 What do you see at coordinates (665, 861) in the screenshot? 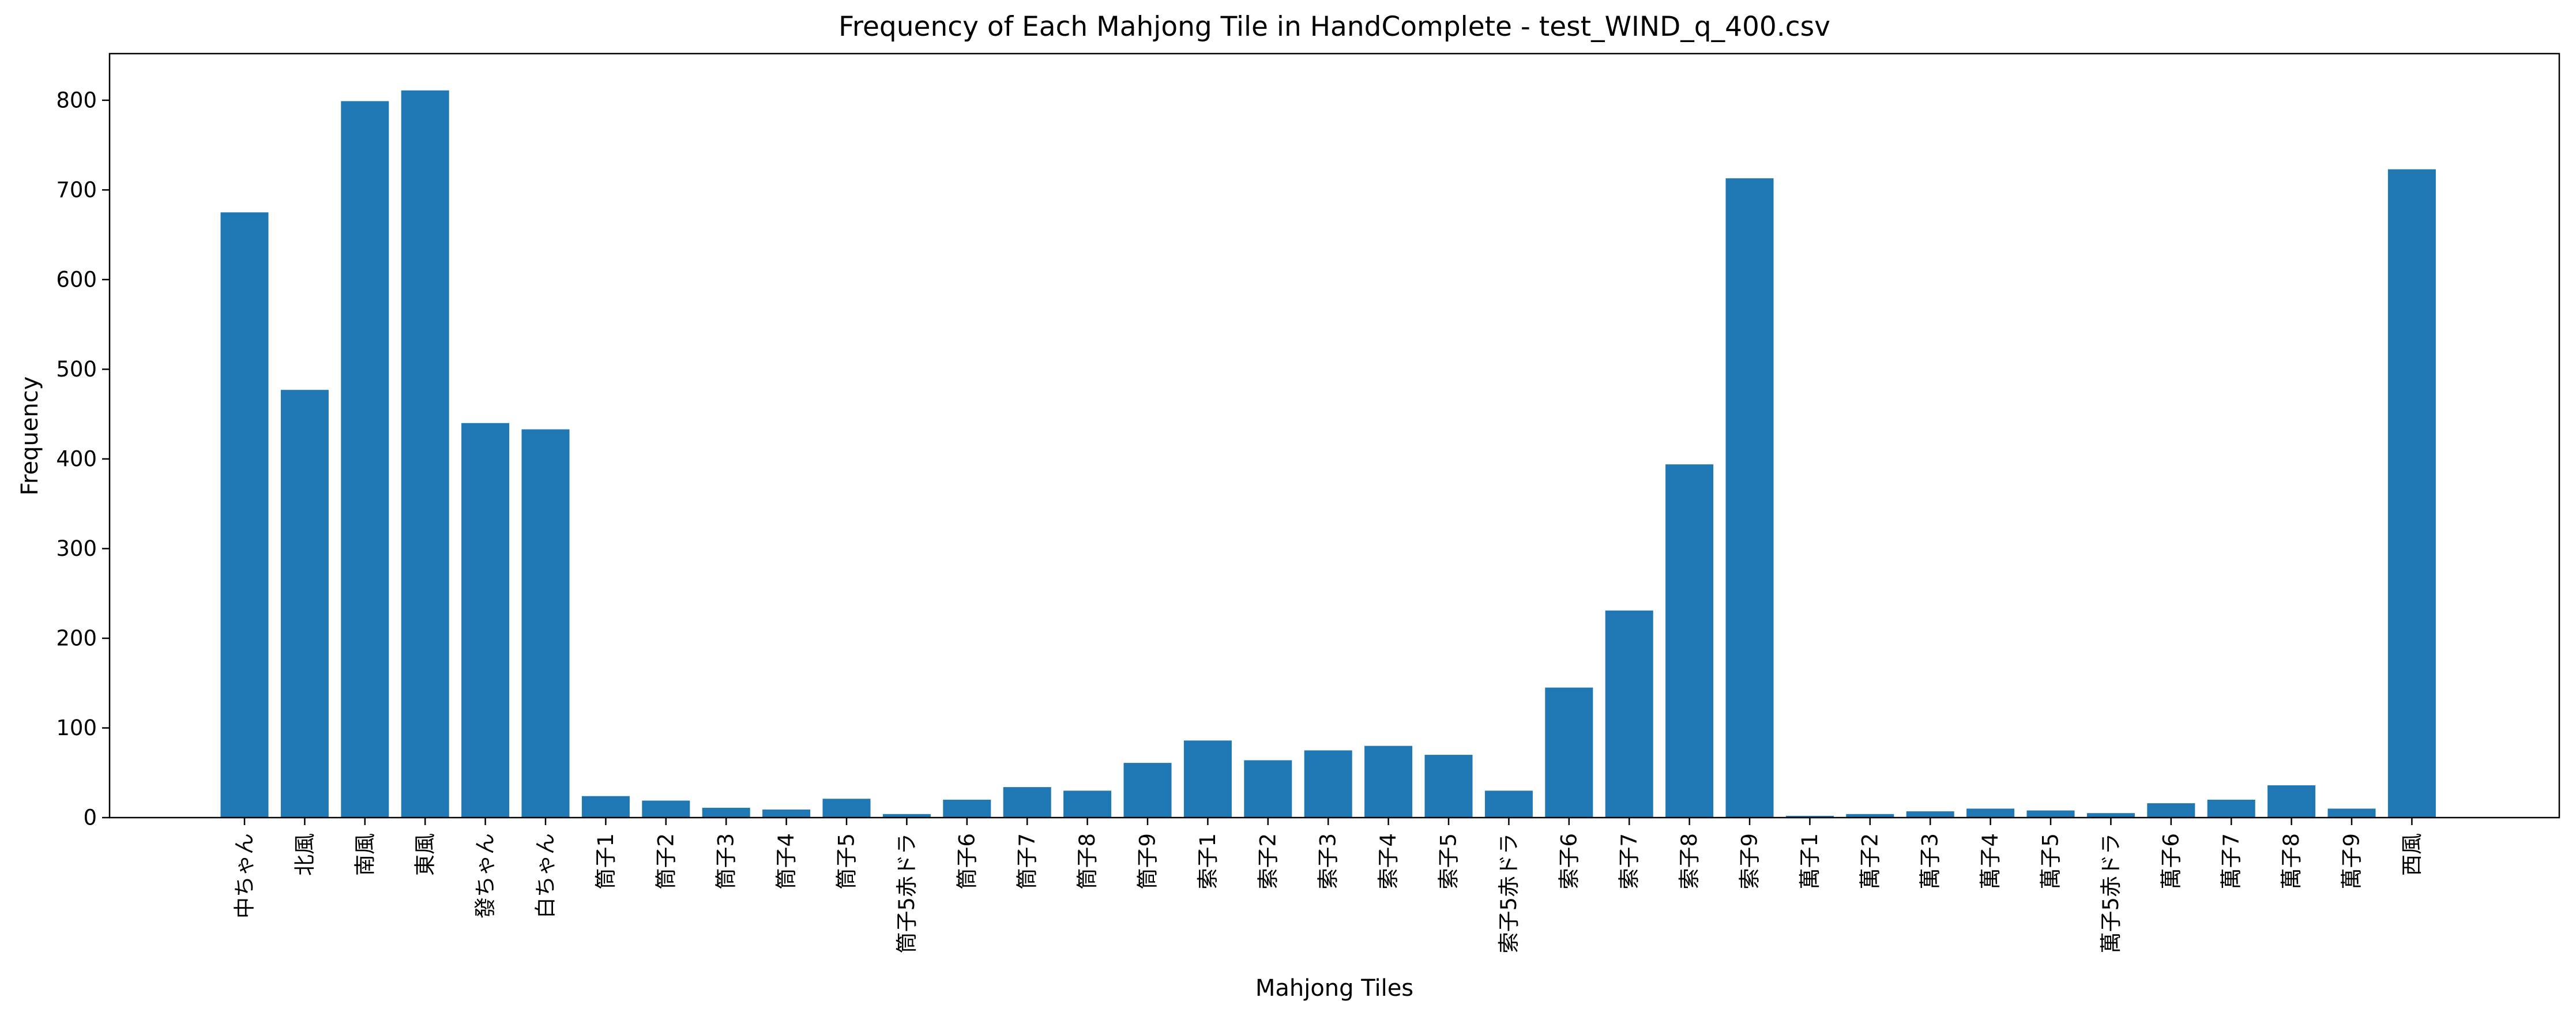
I see `x-tick-label: 筒子2` at bounding box center [665, 861].